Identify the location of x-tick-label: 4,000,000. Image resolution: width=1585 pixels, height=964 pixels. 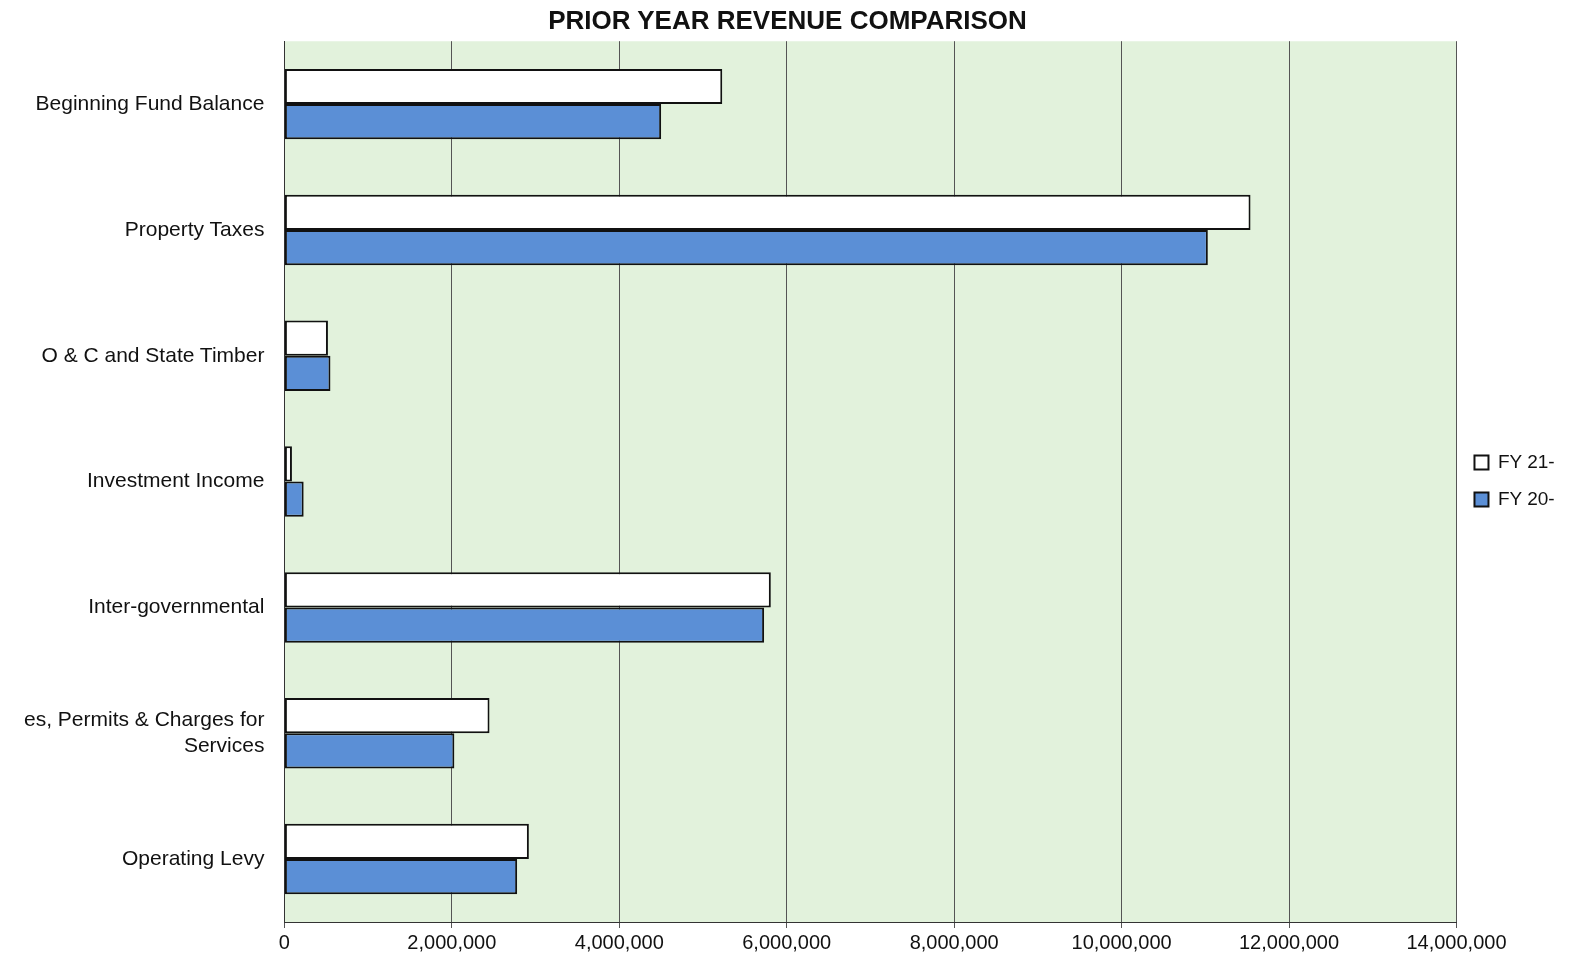
(619, 941).